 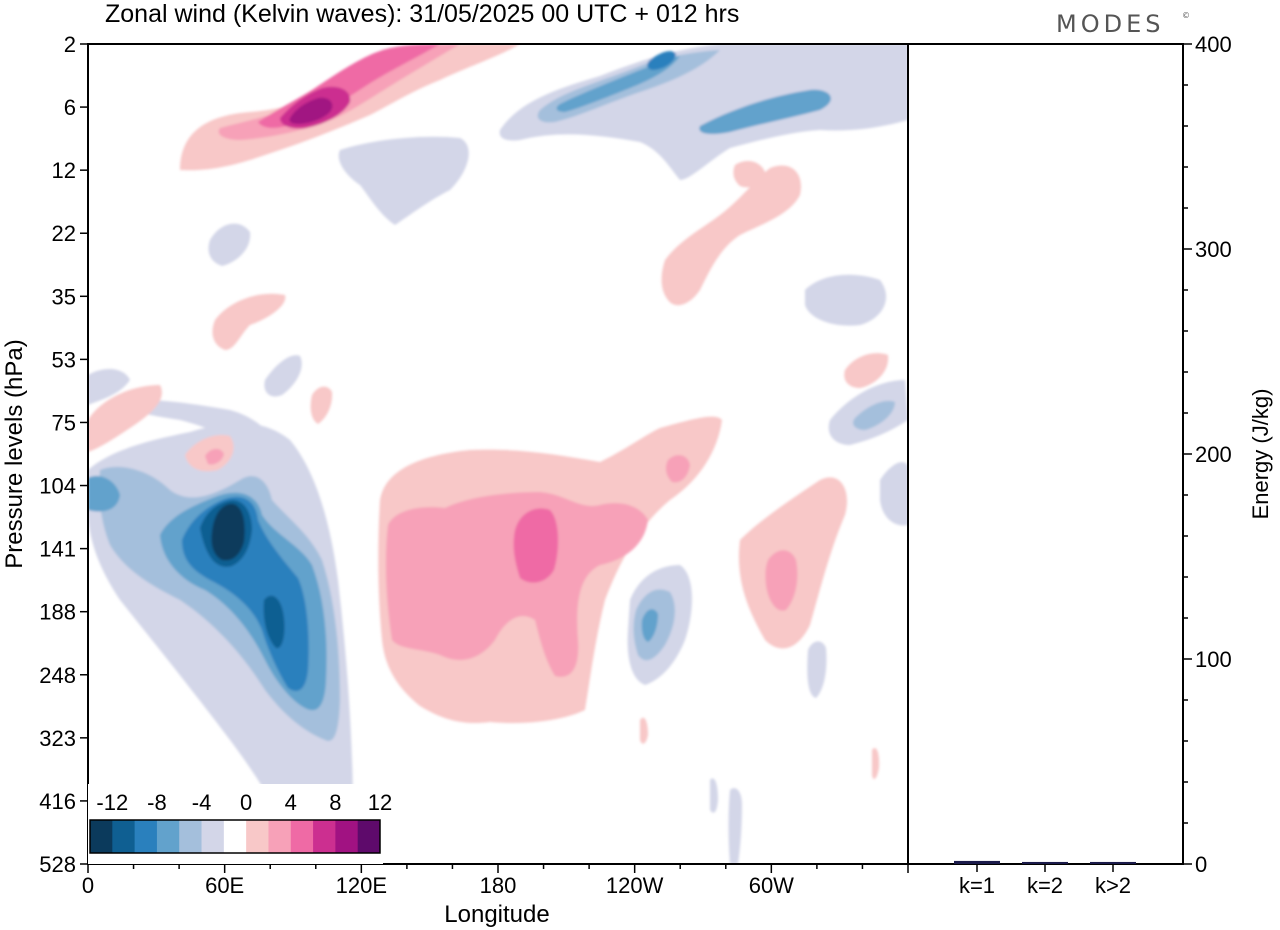 I want to click on x-tick-label: 120W, so click(x=635, y=885).